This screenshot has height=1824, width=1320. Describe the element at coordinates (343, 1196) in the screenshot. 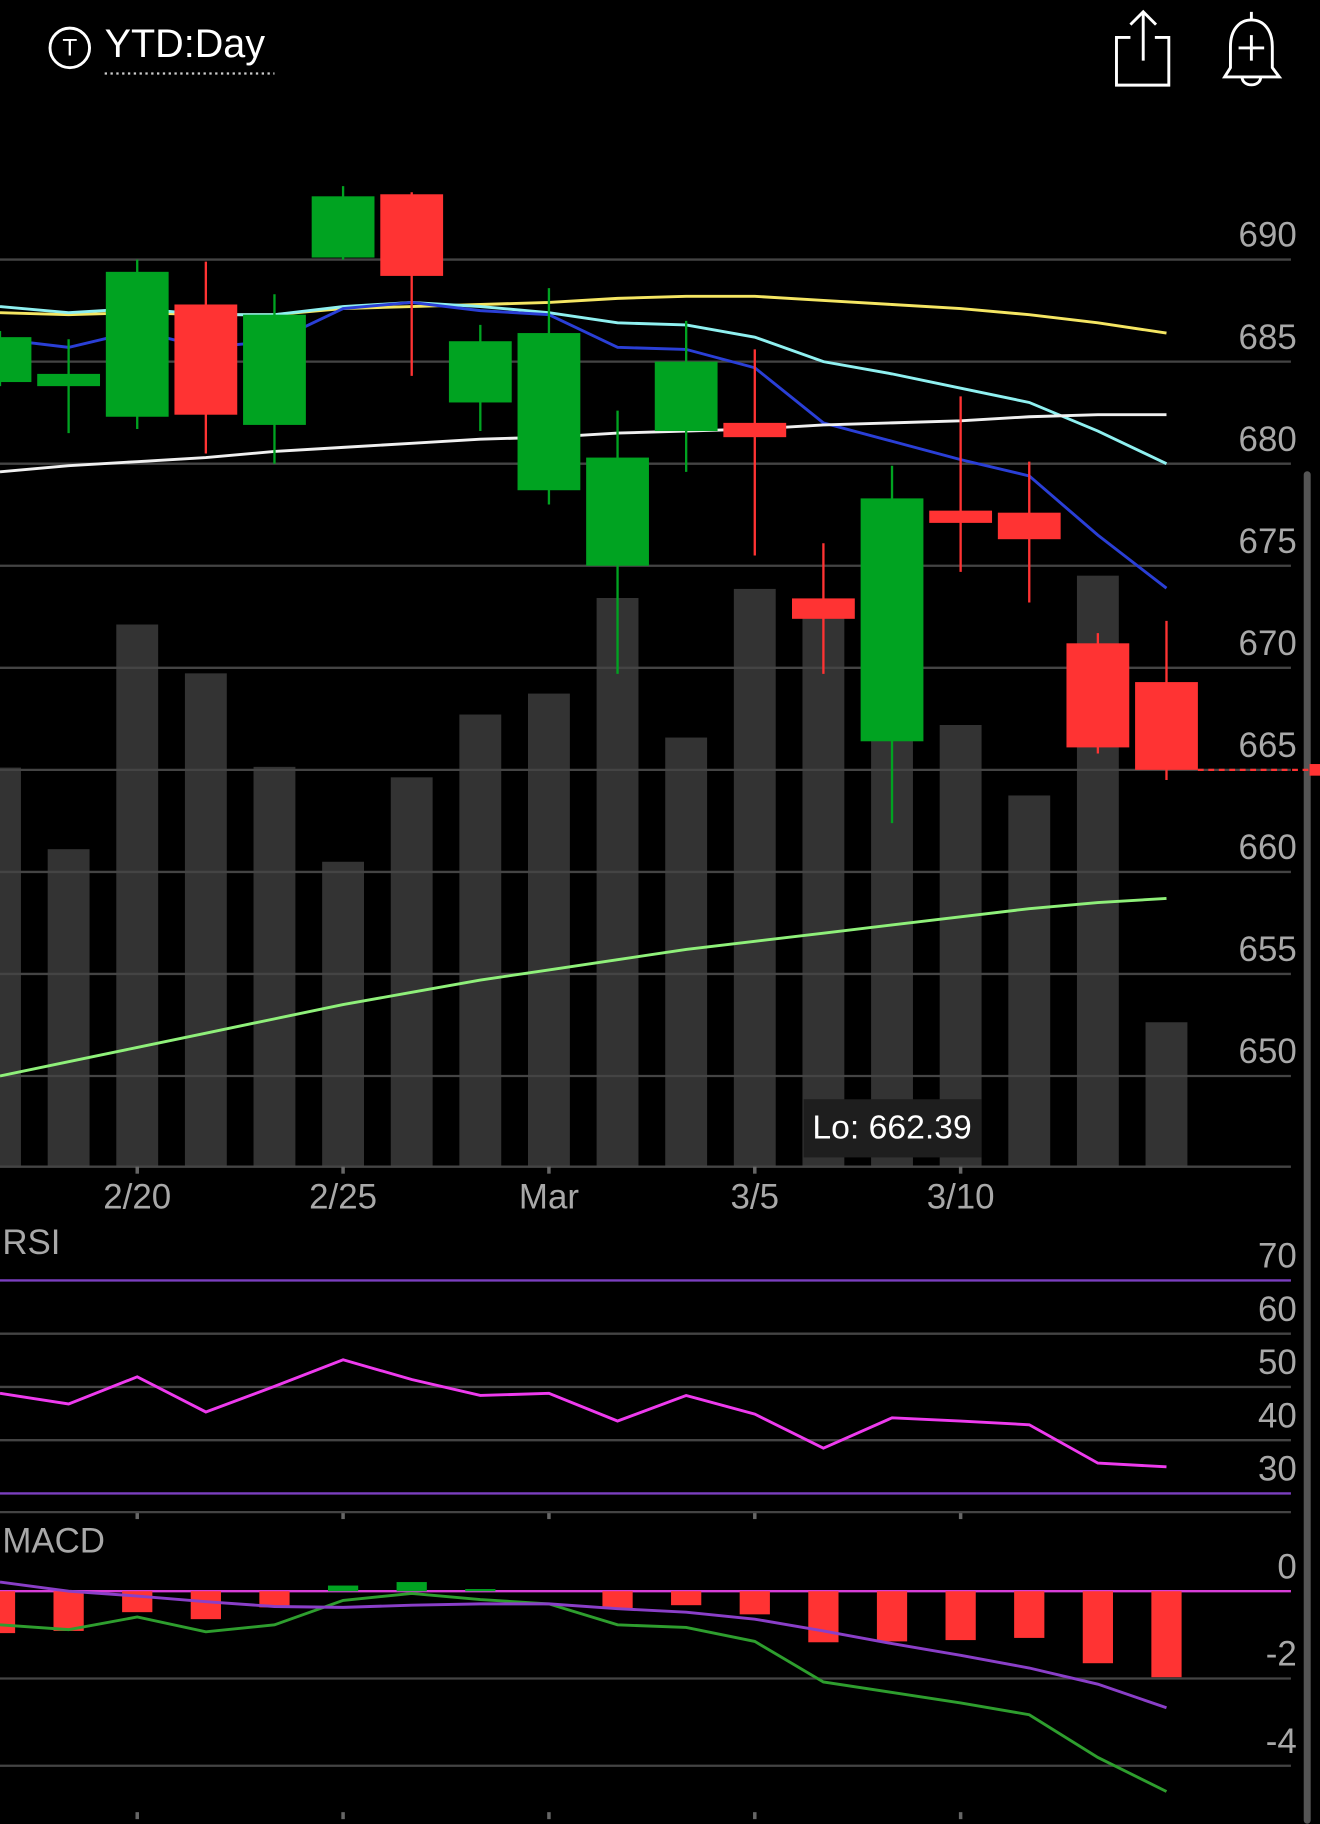

I see `x-tick-label: 2/25` at that location.